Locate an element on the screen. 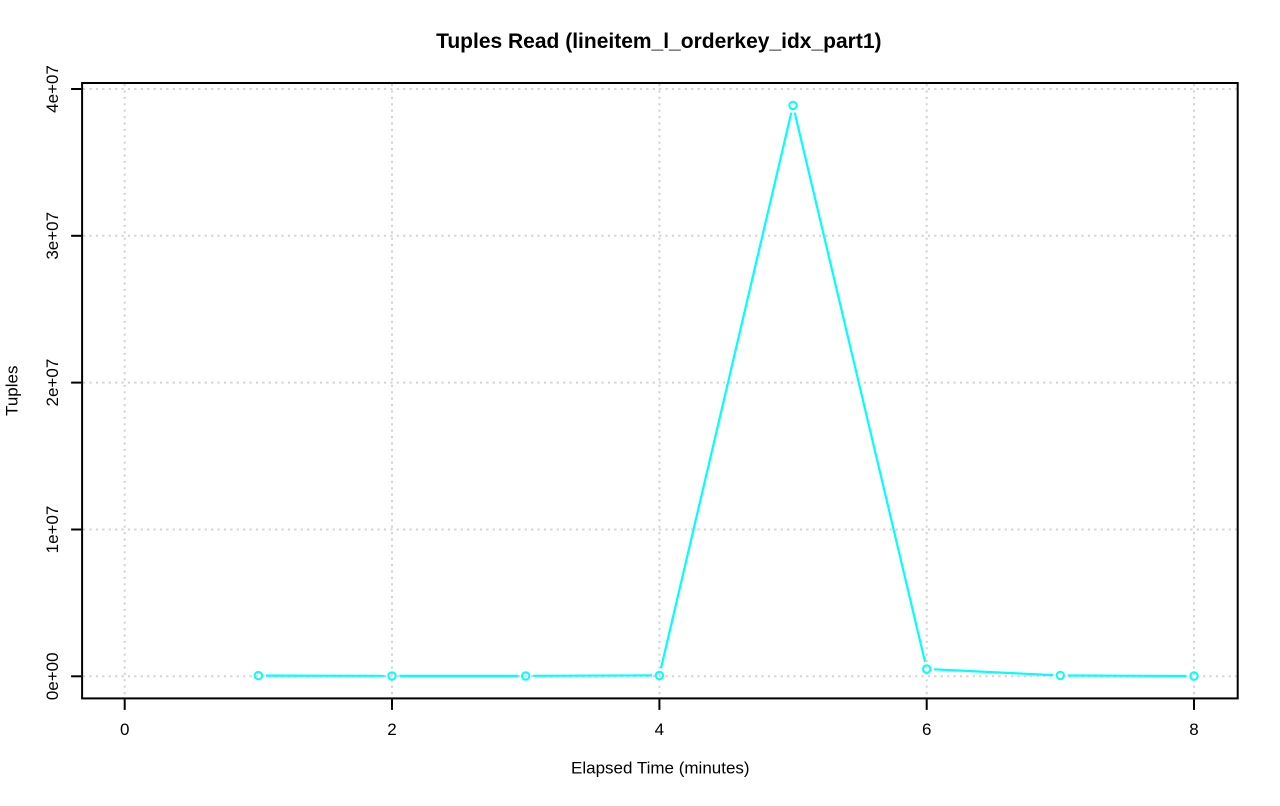  svg-text: 4e+07 is located at coordinates (52, 89).